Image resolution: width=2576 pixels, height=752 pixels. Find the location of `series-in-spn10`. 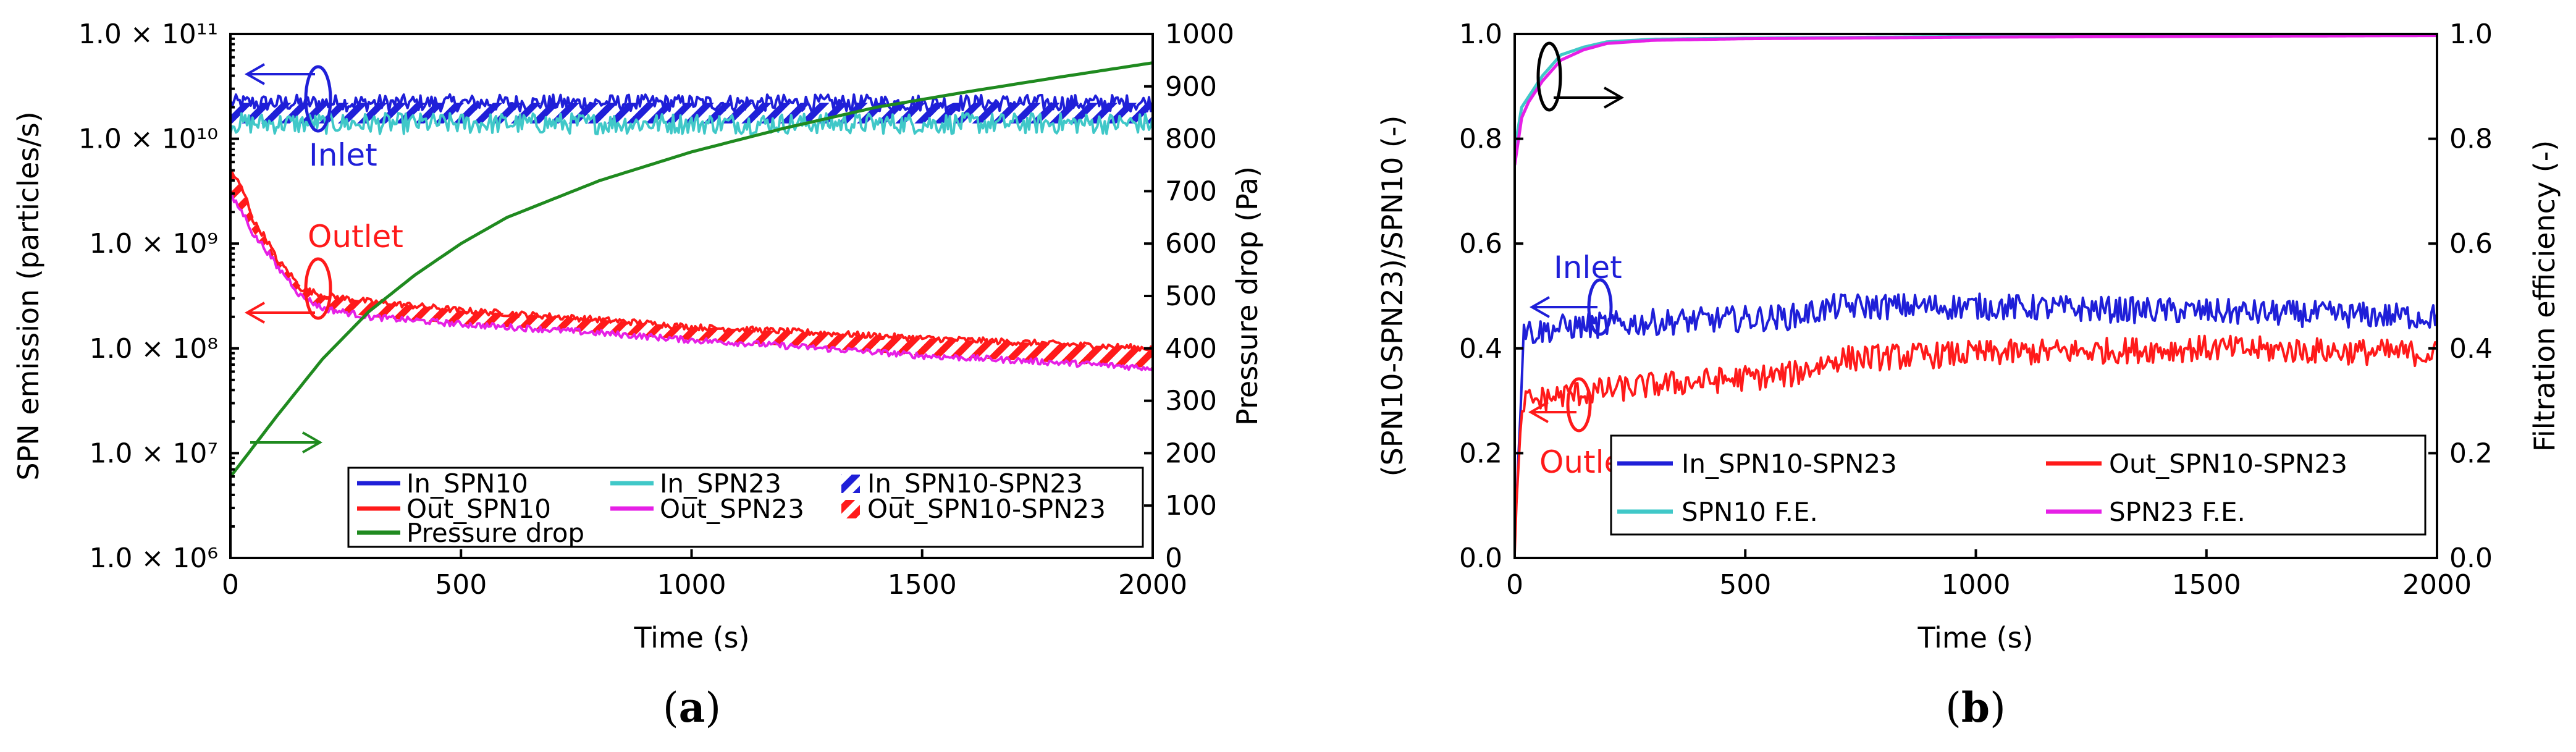

series-in-spn10 is located at coordinates (691, 102).